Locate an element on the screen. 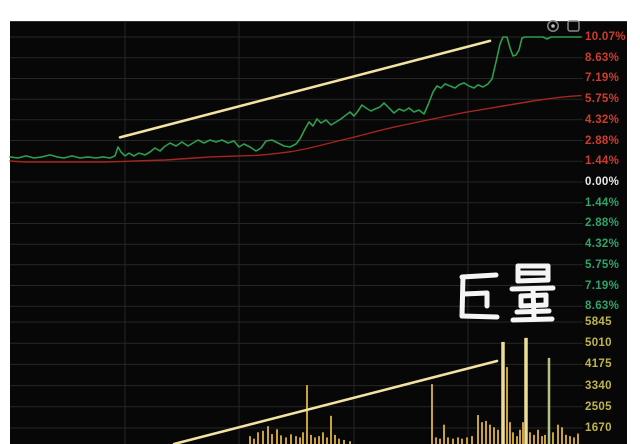 The image size is (640, 444). camera-icon is located at coordinates (553, 26).